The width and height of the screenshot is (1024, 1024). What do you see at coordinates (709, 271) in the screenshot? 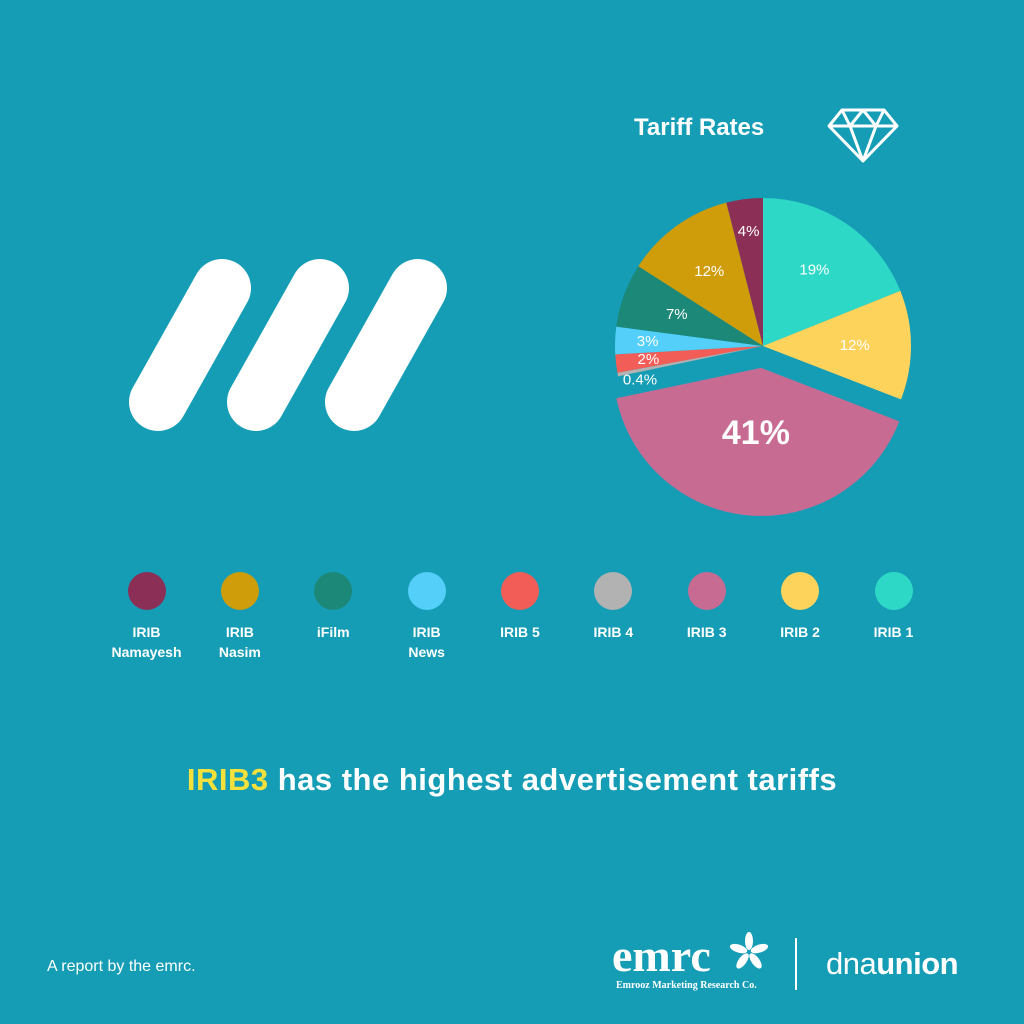
I see `pie-label-irib-nasim: 12%` at bounding box center [709, 271].